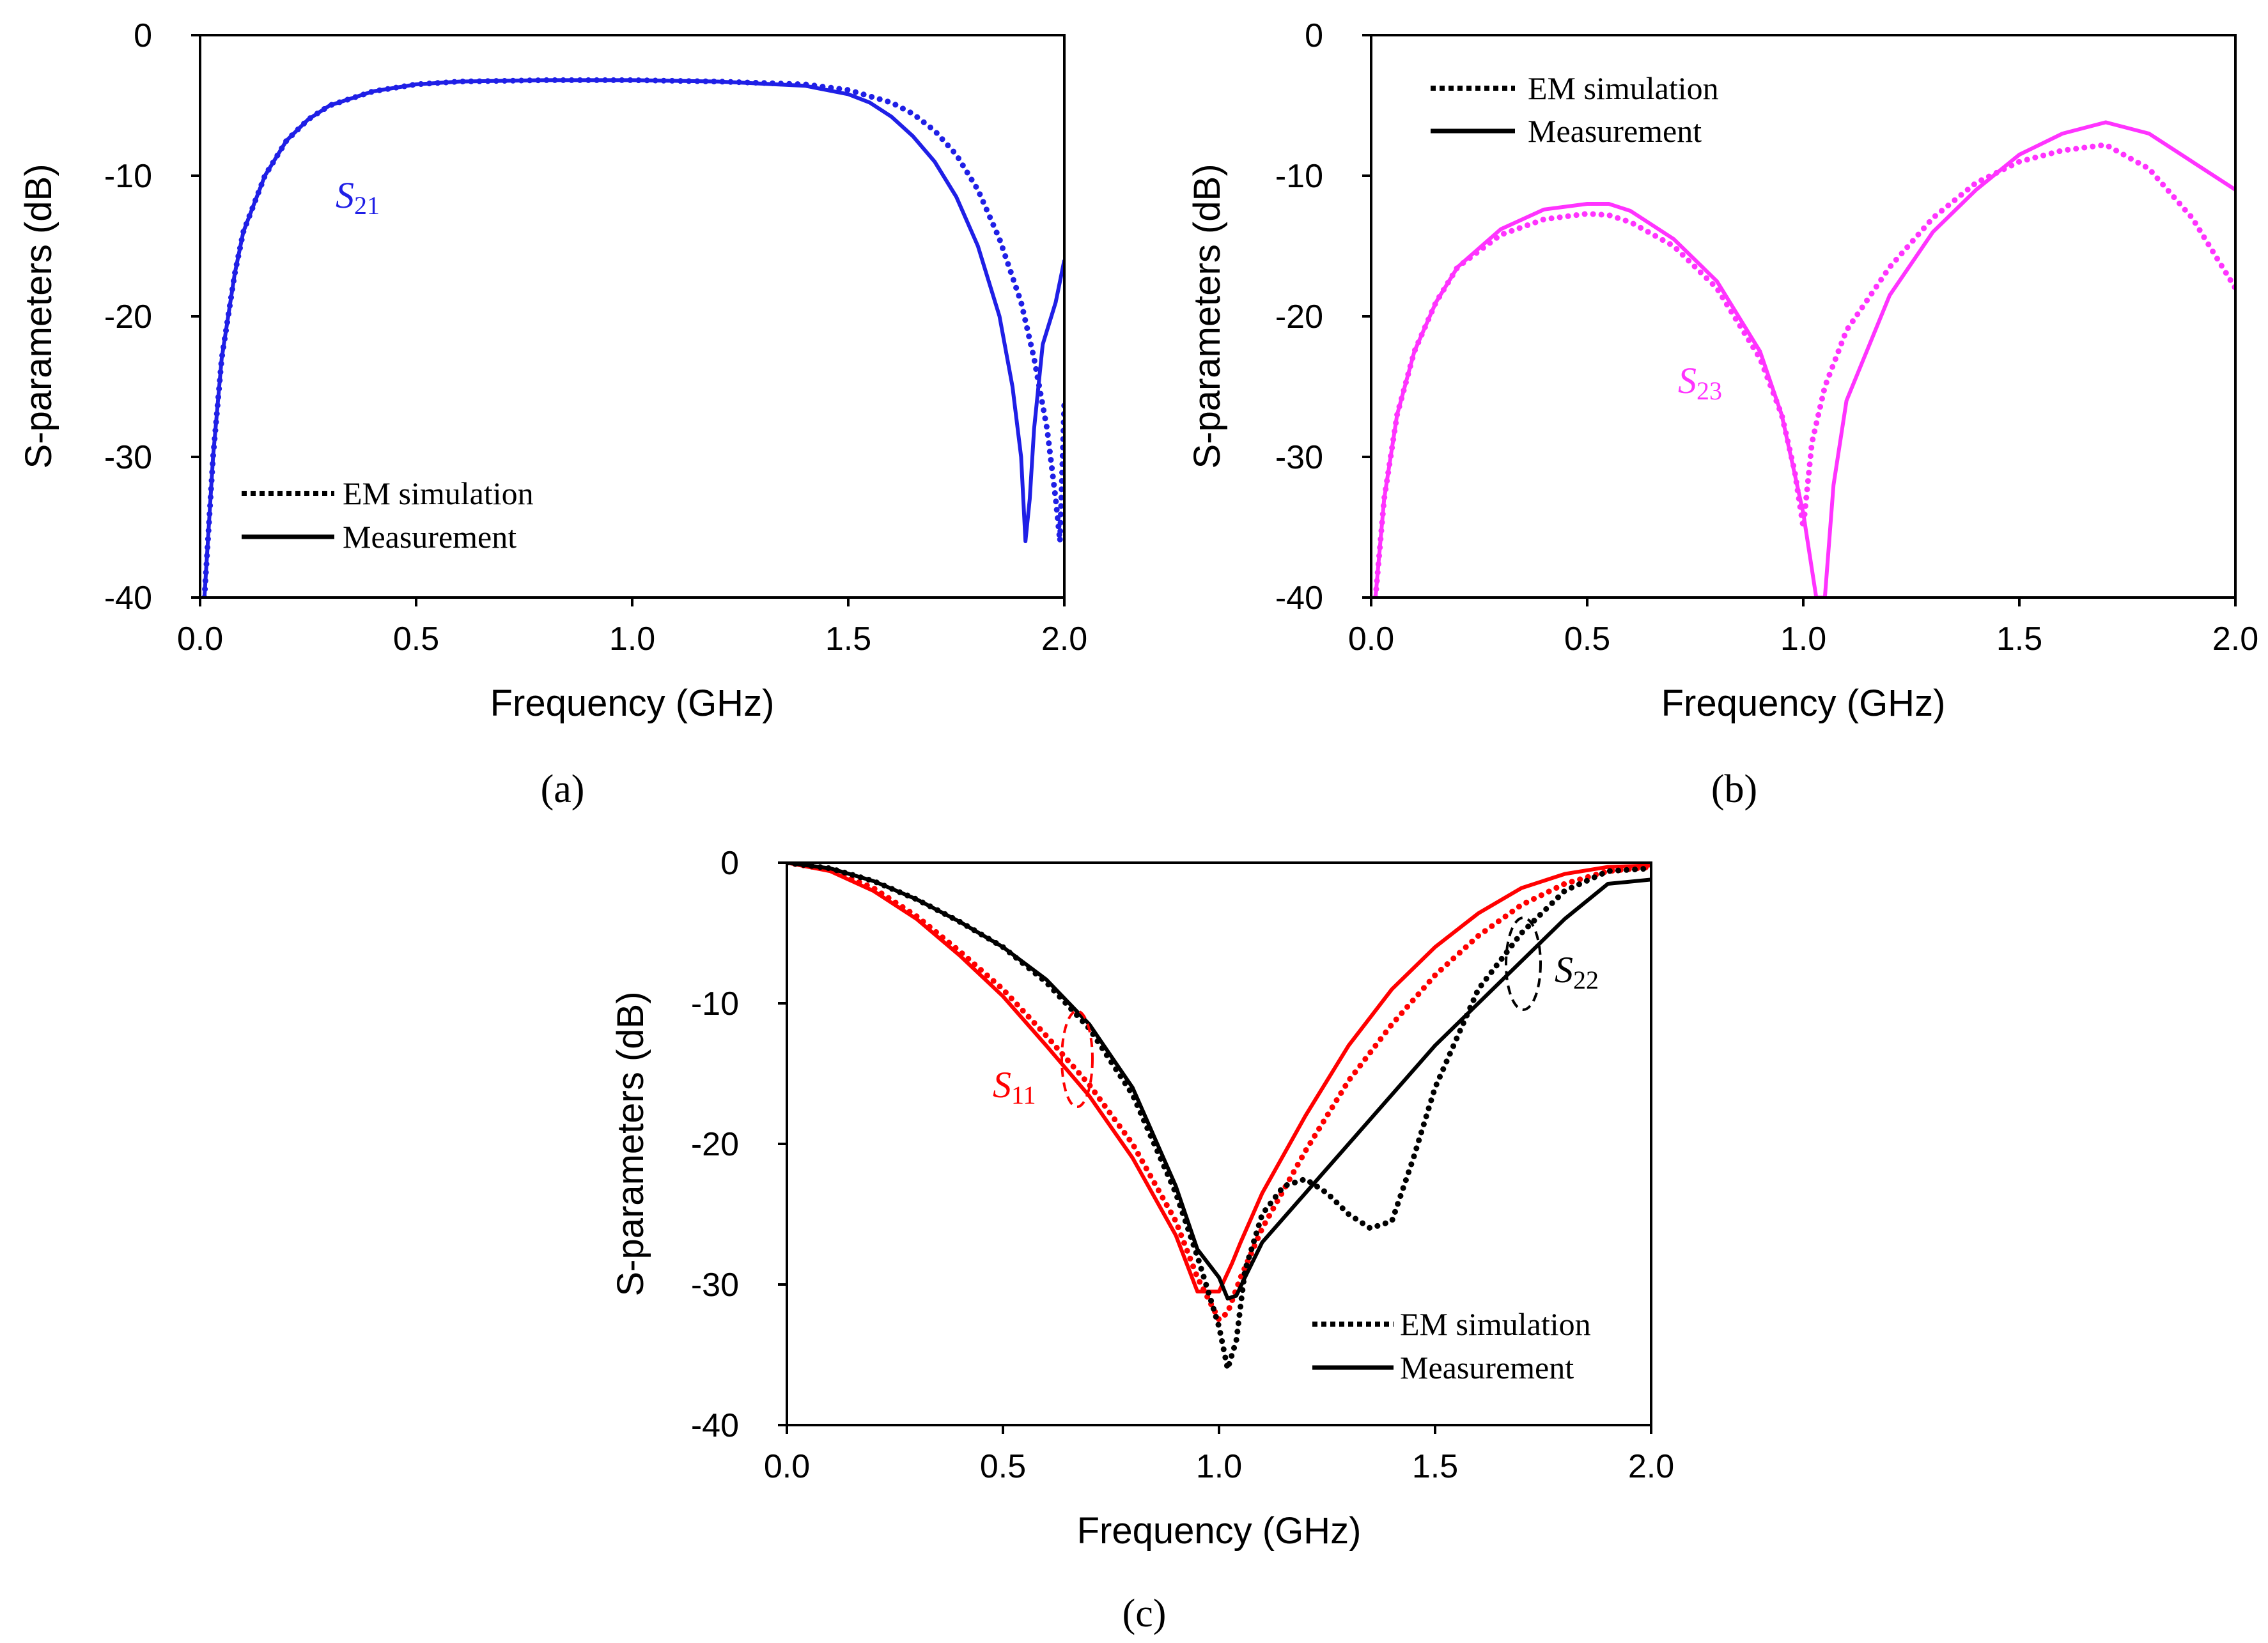  Describe the element at coordinates (630, 1143) in the screenshot. I see `panel-c-y-axis-title: S-parameters (dB)` at that location.